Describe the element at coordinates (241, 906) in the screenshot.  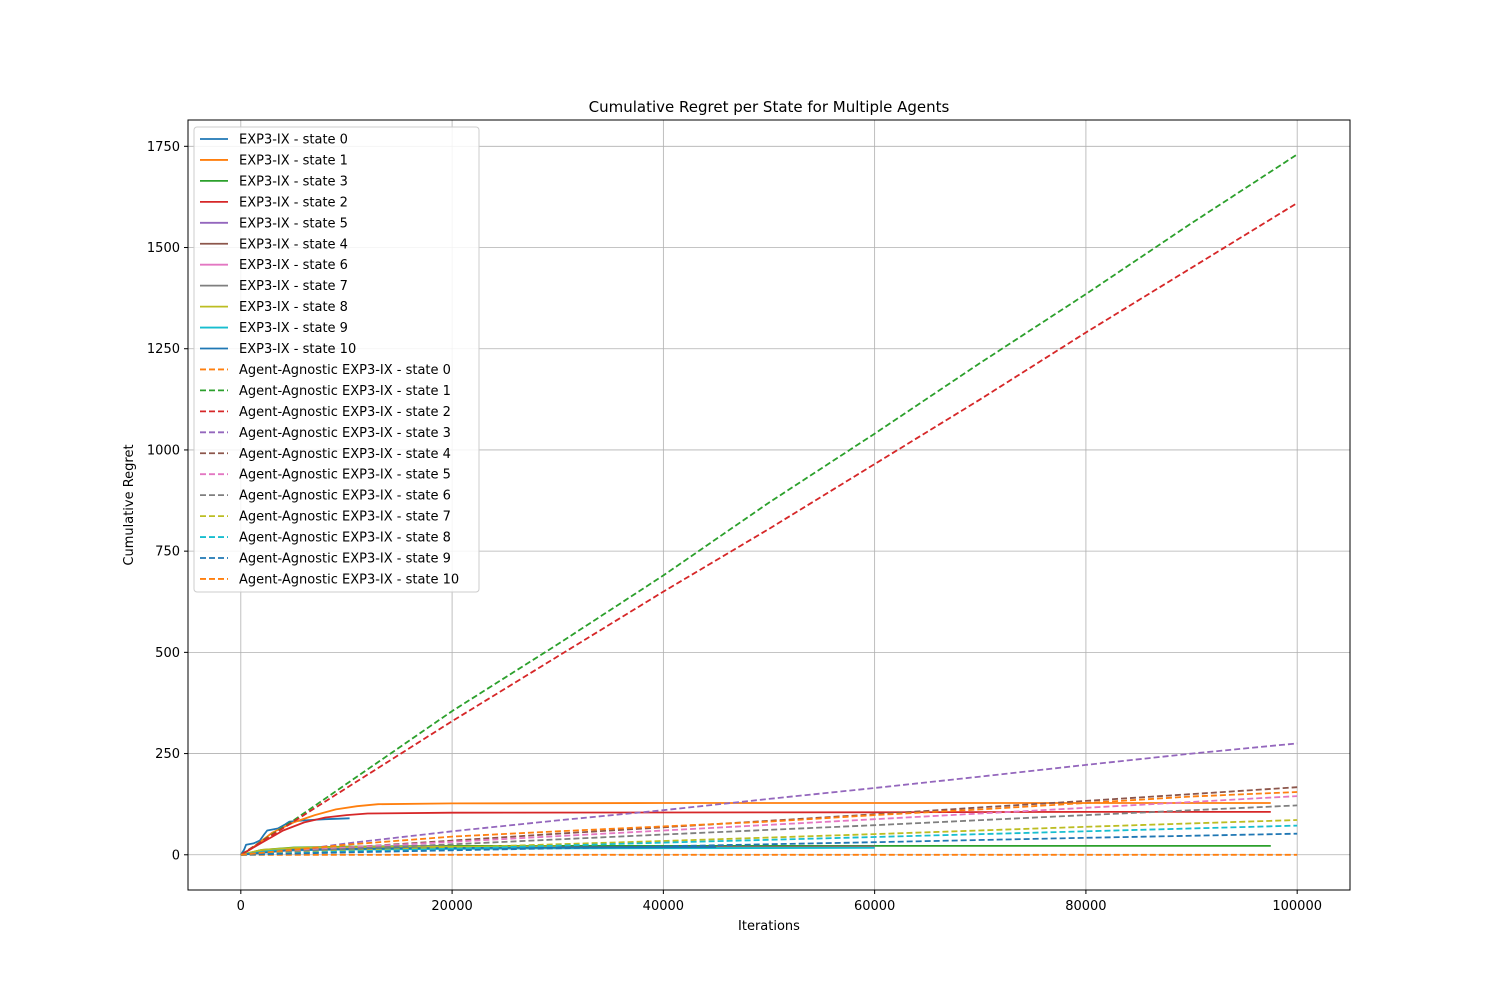
I see `x-tick-label: 0` at that location.